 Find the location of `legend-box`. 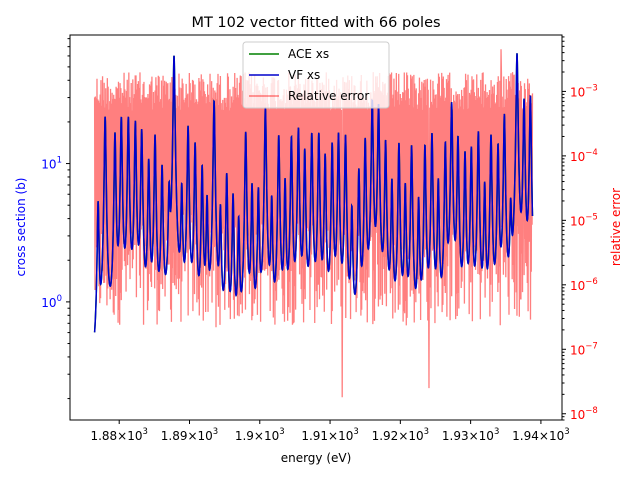

legend-box is located at coordinates (316, 75).